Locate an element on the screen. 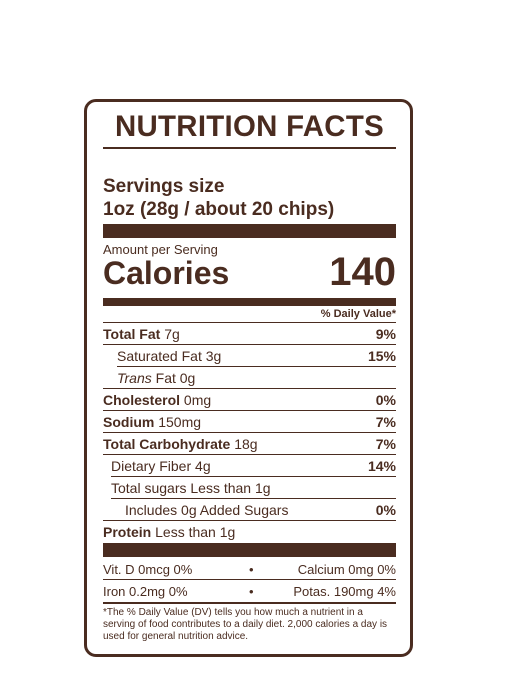 The image size is (515, 679). nutrient-name-rest: Fat is located at coordinates (165, 378).